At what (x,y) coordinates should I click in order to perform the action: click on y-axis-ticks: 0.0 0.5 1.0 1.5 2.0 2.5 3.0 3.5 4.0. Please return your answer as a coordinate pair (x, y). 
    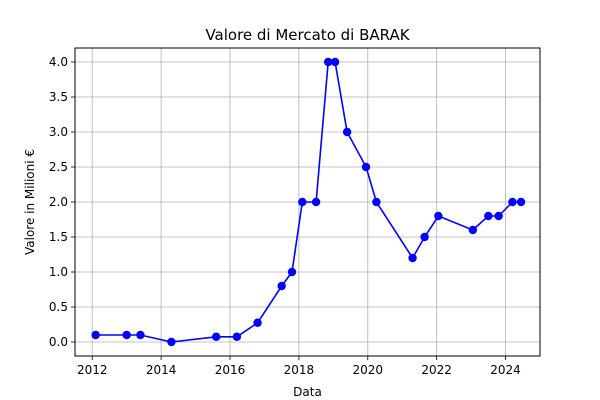
    Looking at the image, I should click on (62, 202).